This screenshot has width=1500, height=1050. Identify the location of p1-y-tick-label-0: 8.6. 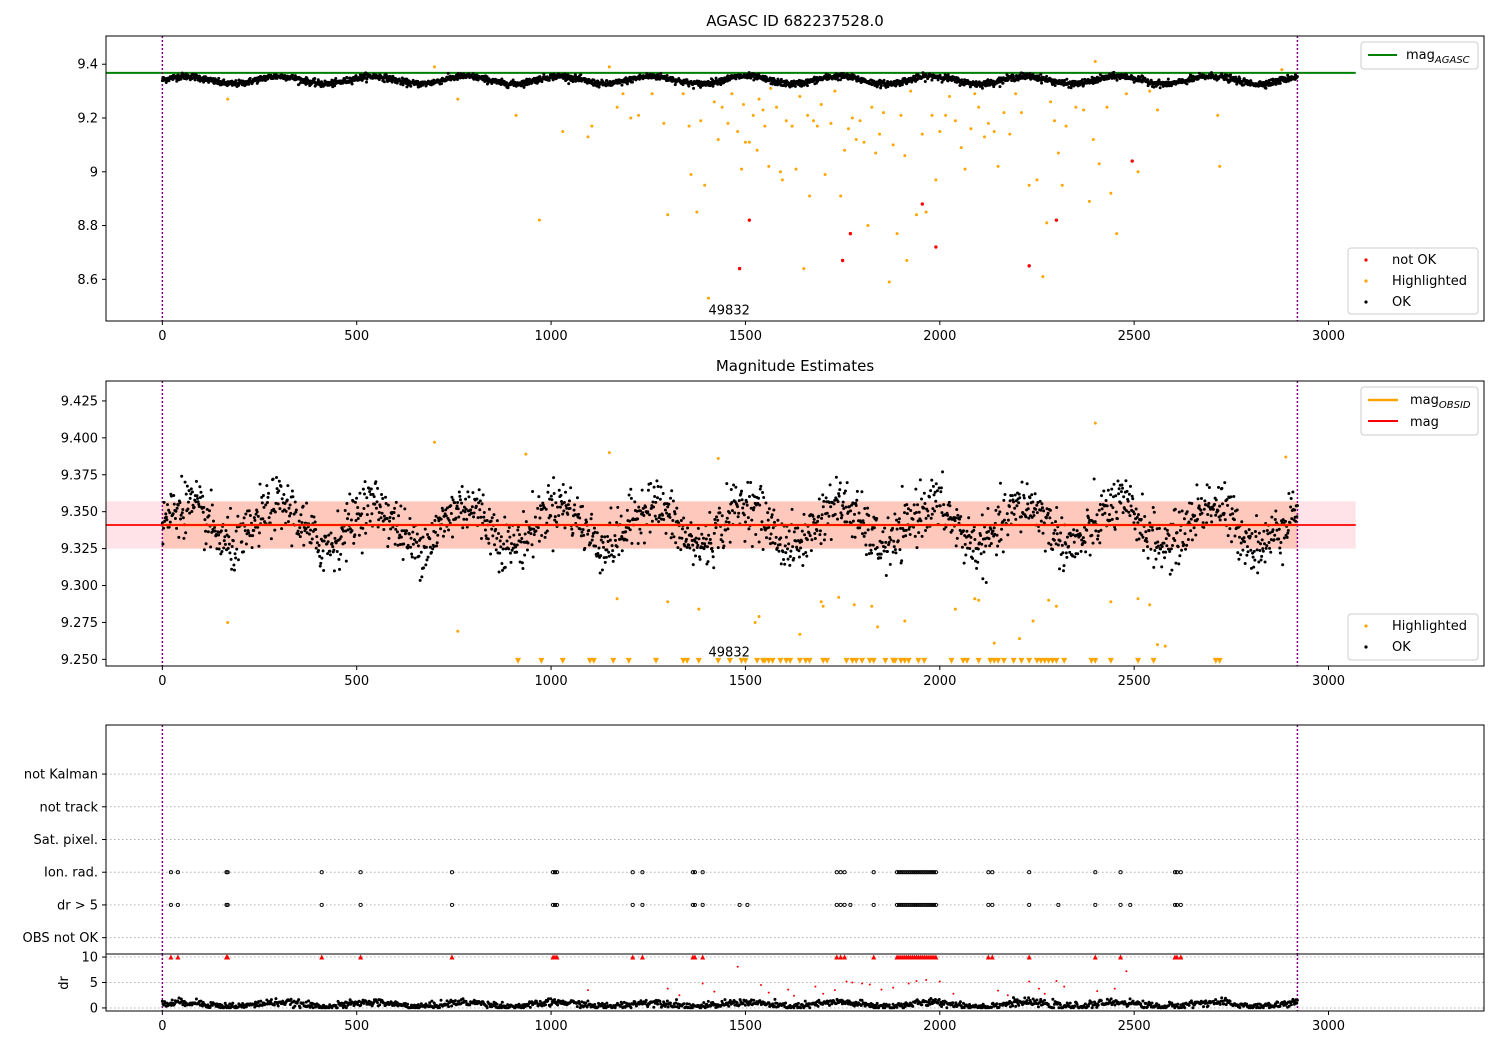
(87, 280).